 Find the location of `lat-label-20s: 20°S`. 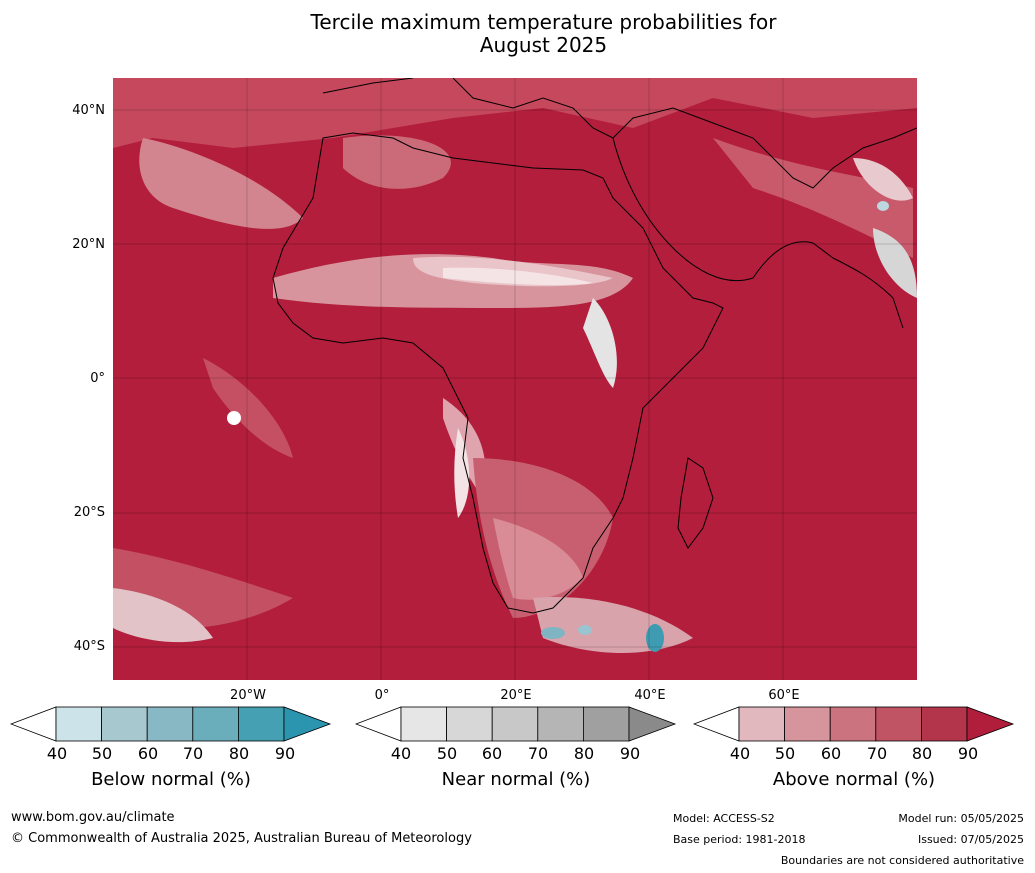

lat-label-20s: 20°S is located at coordinates (89, 512).